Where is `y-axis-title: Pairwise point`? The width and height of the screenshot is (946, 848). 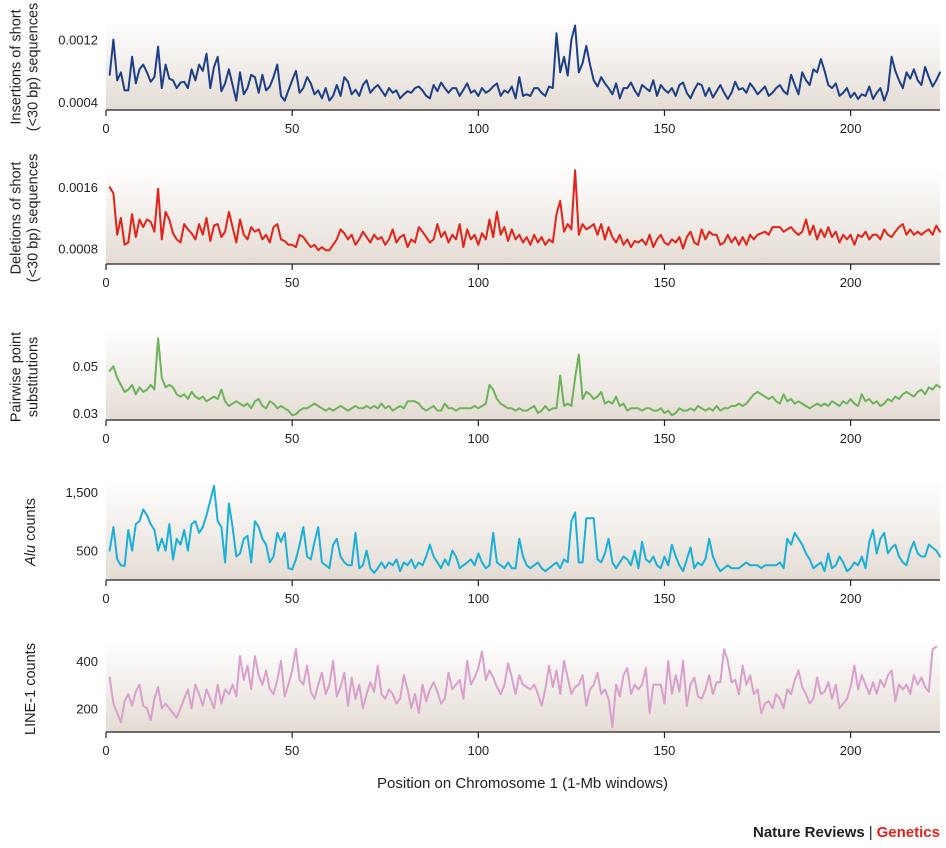
y-axis-title: Pairwise point is located at coordinates (17, 377).